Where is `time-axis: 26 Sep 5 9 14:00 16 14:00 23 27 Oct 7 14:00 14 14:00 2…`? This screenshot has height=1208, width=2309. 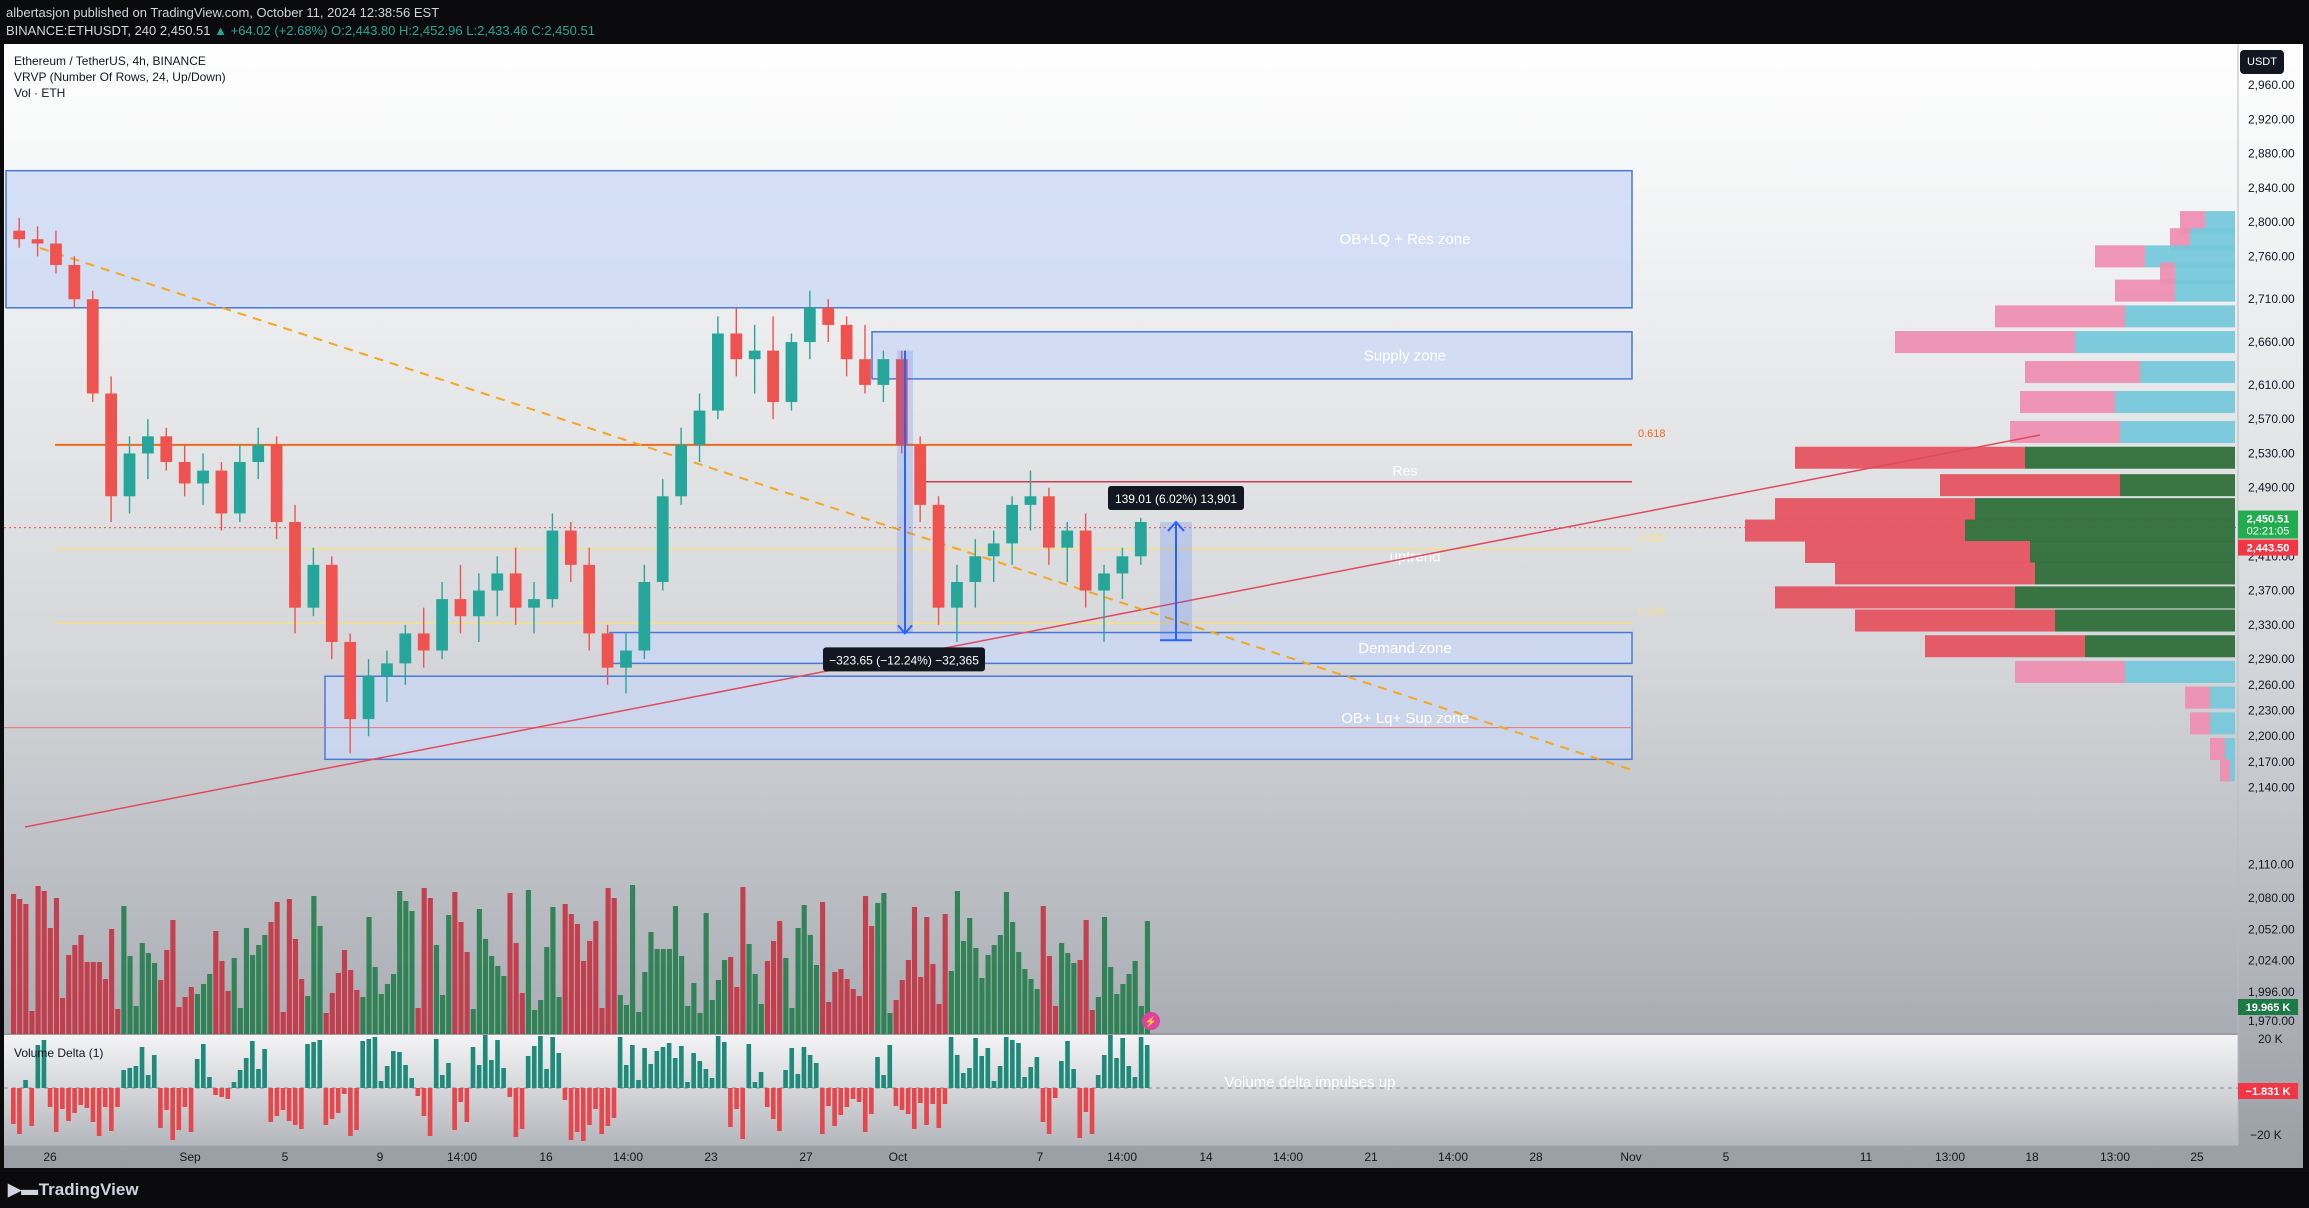 time-axis: 26 Sep 5 9 14:00 16 14:00 23 27 Oct 7 14:00 14 14:00 2… is located at coordinates (1123, 1157).